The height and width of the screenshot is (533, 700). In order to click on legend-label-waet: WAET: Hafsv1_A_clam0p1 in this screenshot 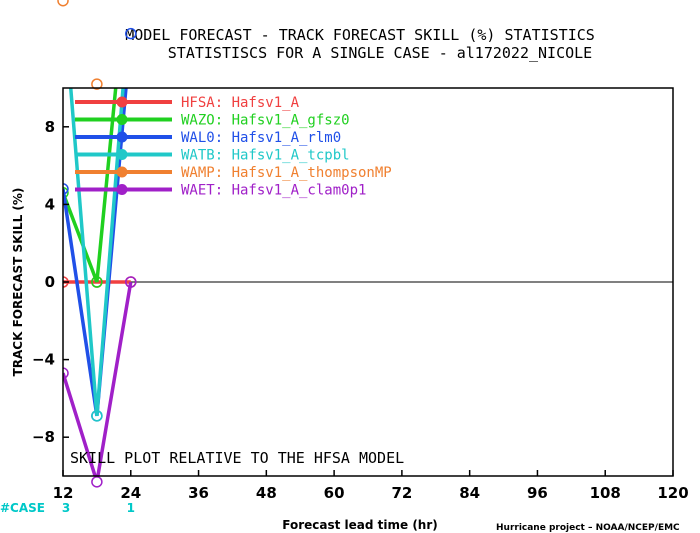, I will do `click(273, 191)`.